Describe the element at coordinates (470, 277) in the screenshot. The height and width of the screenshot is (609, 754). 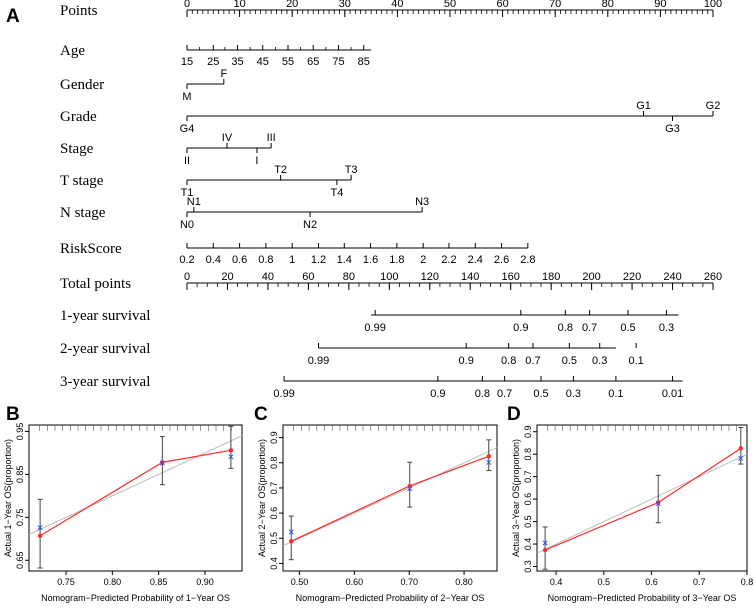
I see `tick-label-total-points: 140` at that location.